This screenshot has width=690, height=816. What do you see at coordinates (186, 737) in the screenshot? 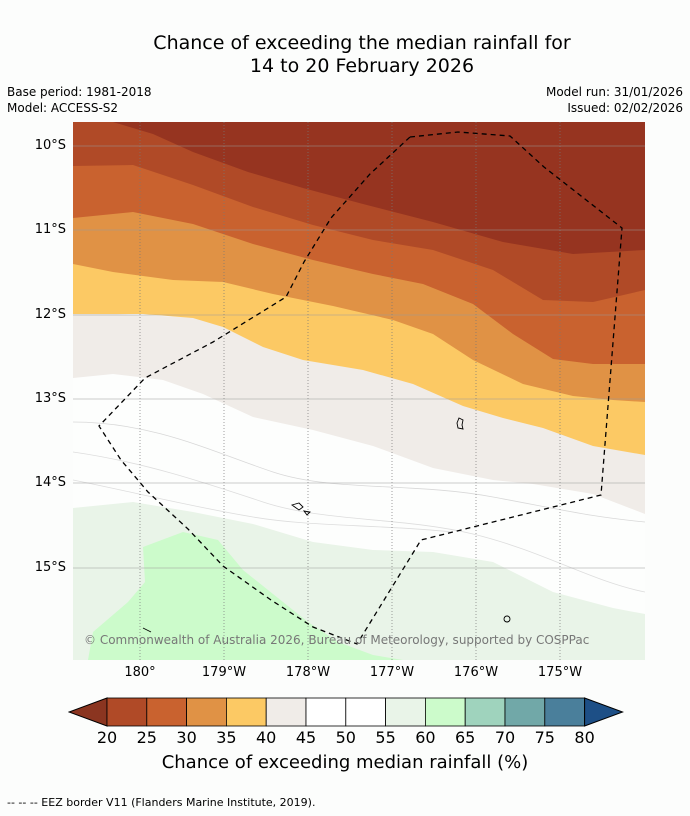
I see `colorbar-tick-label: 30` at bounding box center [186, 737].